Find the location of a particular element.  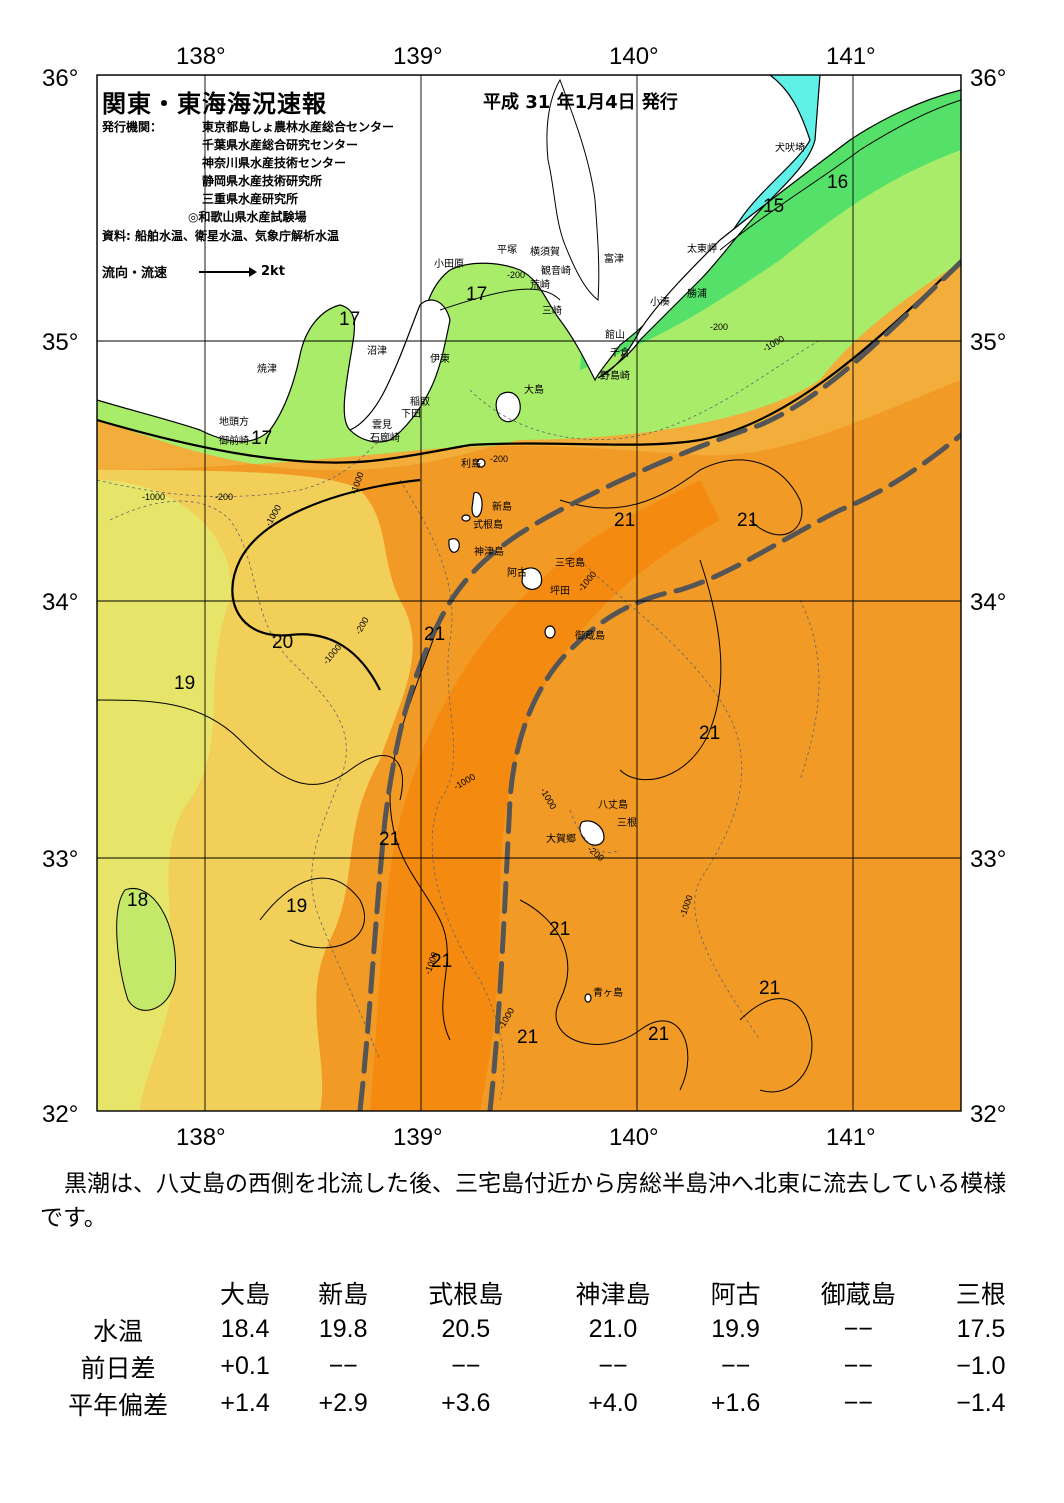

place-arasaki: 荒崎 is located at coordinates (540, 284).